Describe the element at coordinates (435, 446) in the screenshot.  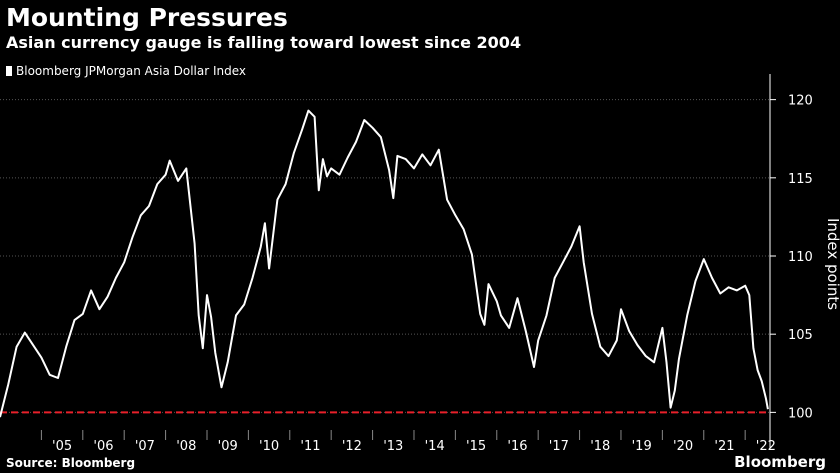
I see `x-tick-label: '14` at that location.